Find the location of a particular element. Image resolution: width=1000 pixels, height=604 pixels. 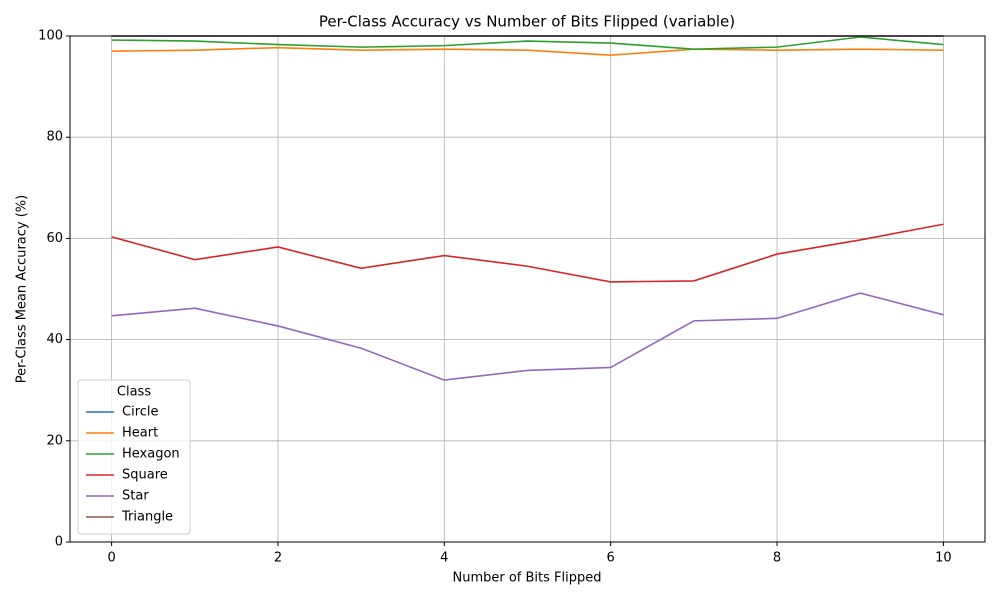

x-axis-label: Number of Bits Flipped is located at coordinates (526, 578).